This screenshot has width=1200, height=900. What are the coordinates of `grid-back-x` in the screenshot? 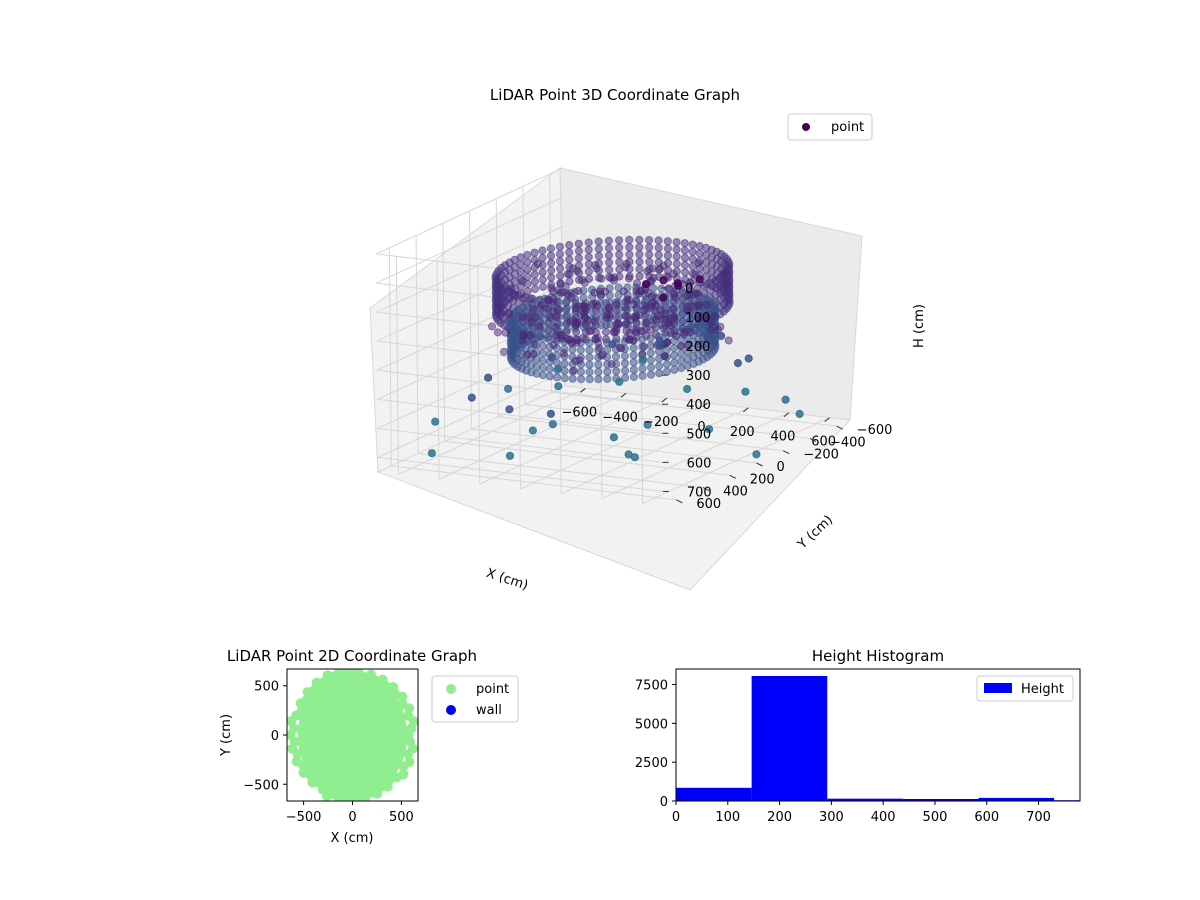 It's located at (479, 375).